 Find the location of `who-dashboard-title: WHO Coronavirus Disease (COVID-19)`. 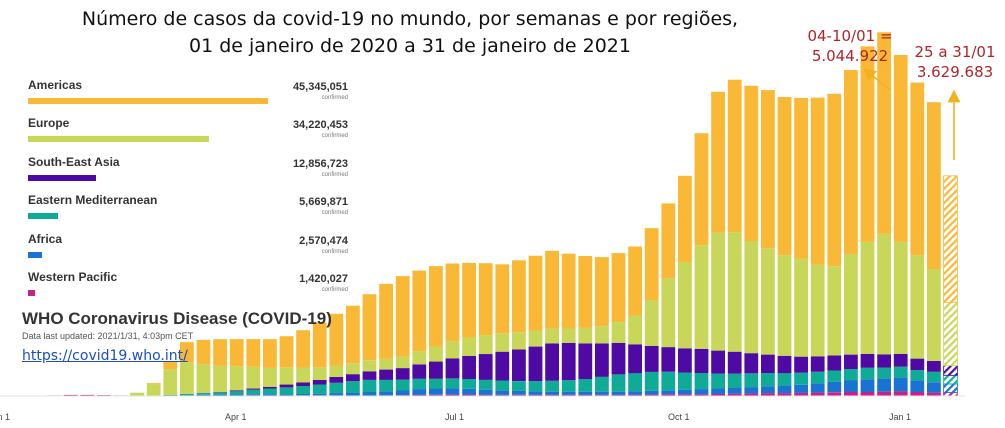

who-dashboard-title: WHO Coronavirus Disease (COVID-19) is located at coordinates (177, 318).